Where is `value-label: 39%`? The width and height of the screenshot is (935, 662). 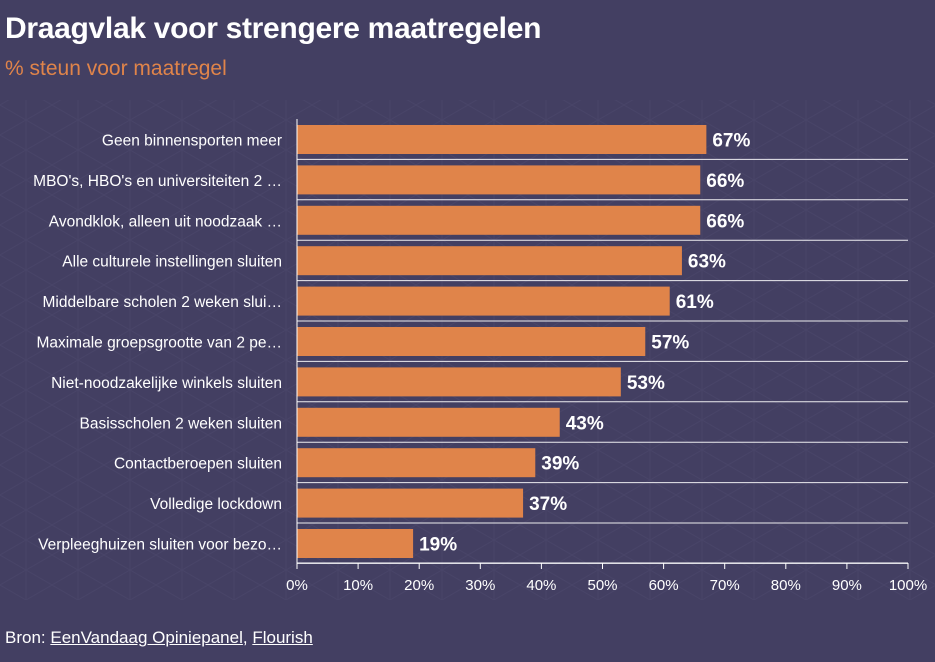 value-label: 39% is located at coordinates (560, 464).